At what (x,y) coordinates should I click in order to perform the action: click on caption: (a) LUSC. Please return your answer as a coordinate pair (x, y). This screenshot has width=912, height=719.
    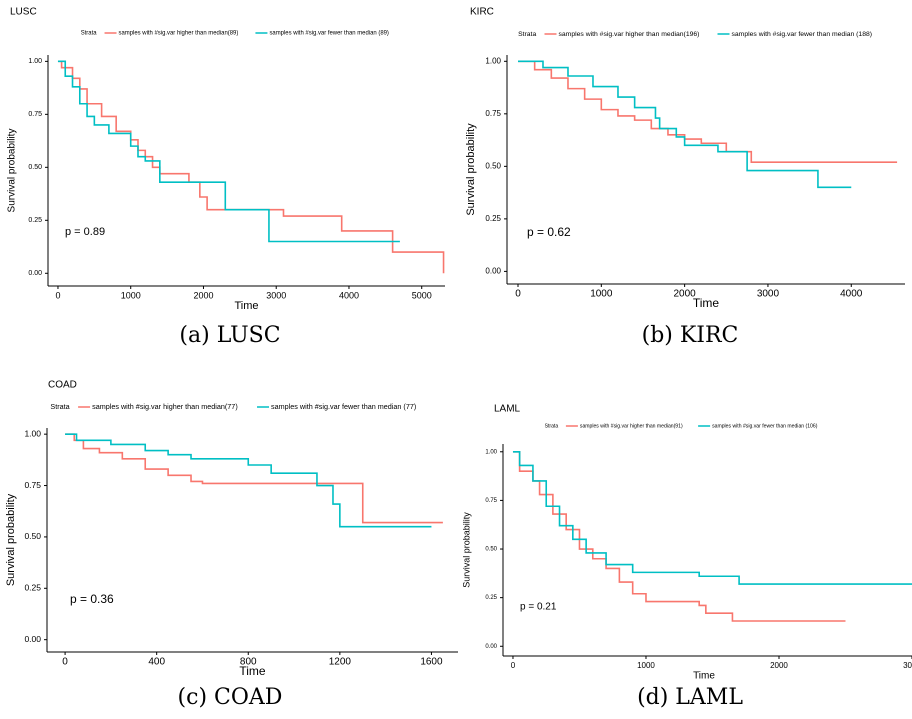
    Looking at the image, I should click on (229, 335).